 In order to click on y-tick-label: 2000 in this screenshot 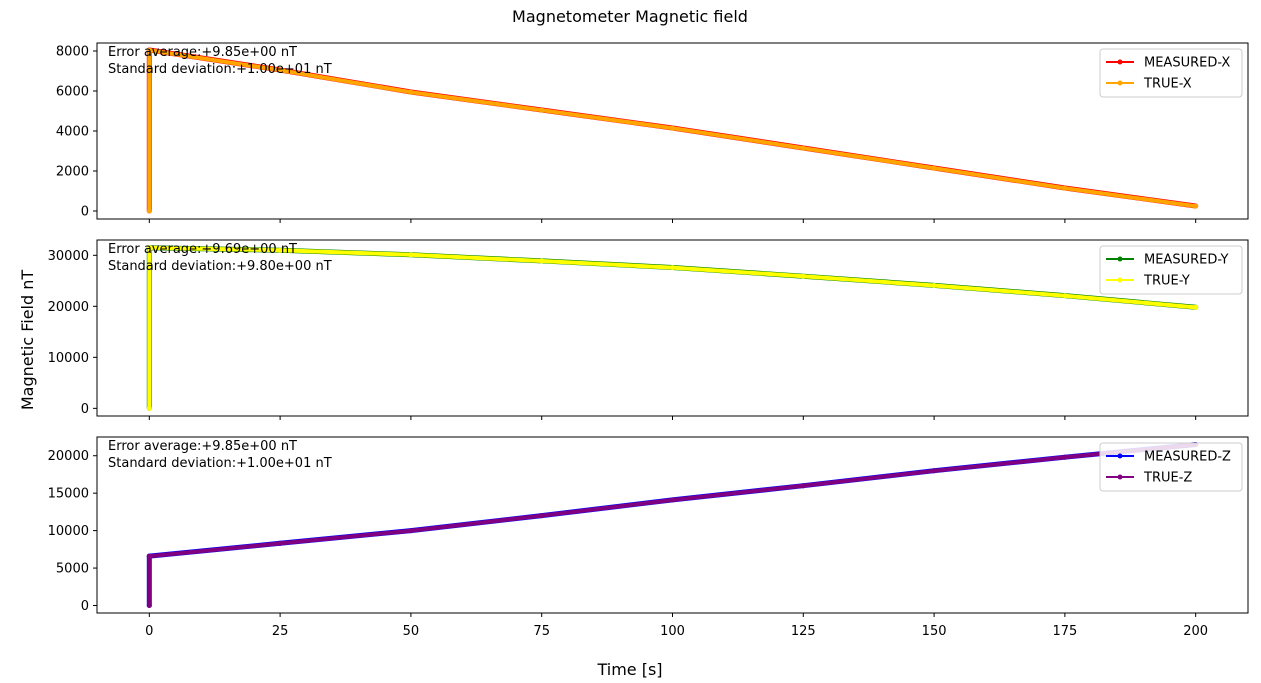, I will do `click(72, 172)`.